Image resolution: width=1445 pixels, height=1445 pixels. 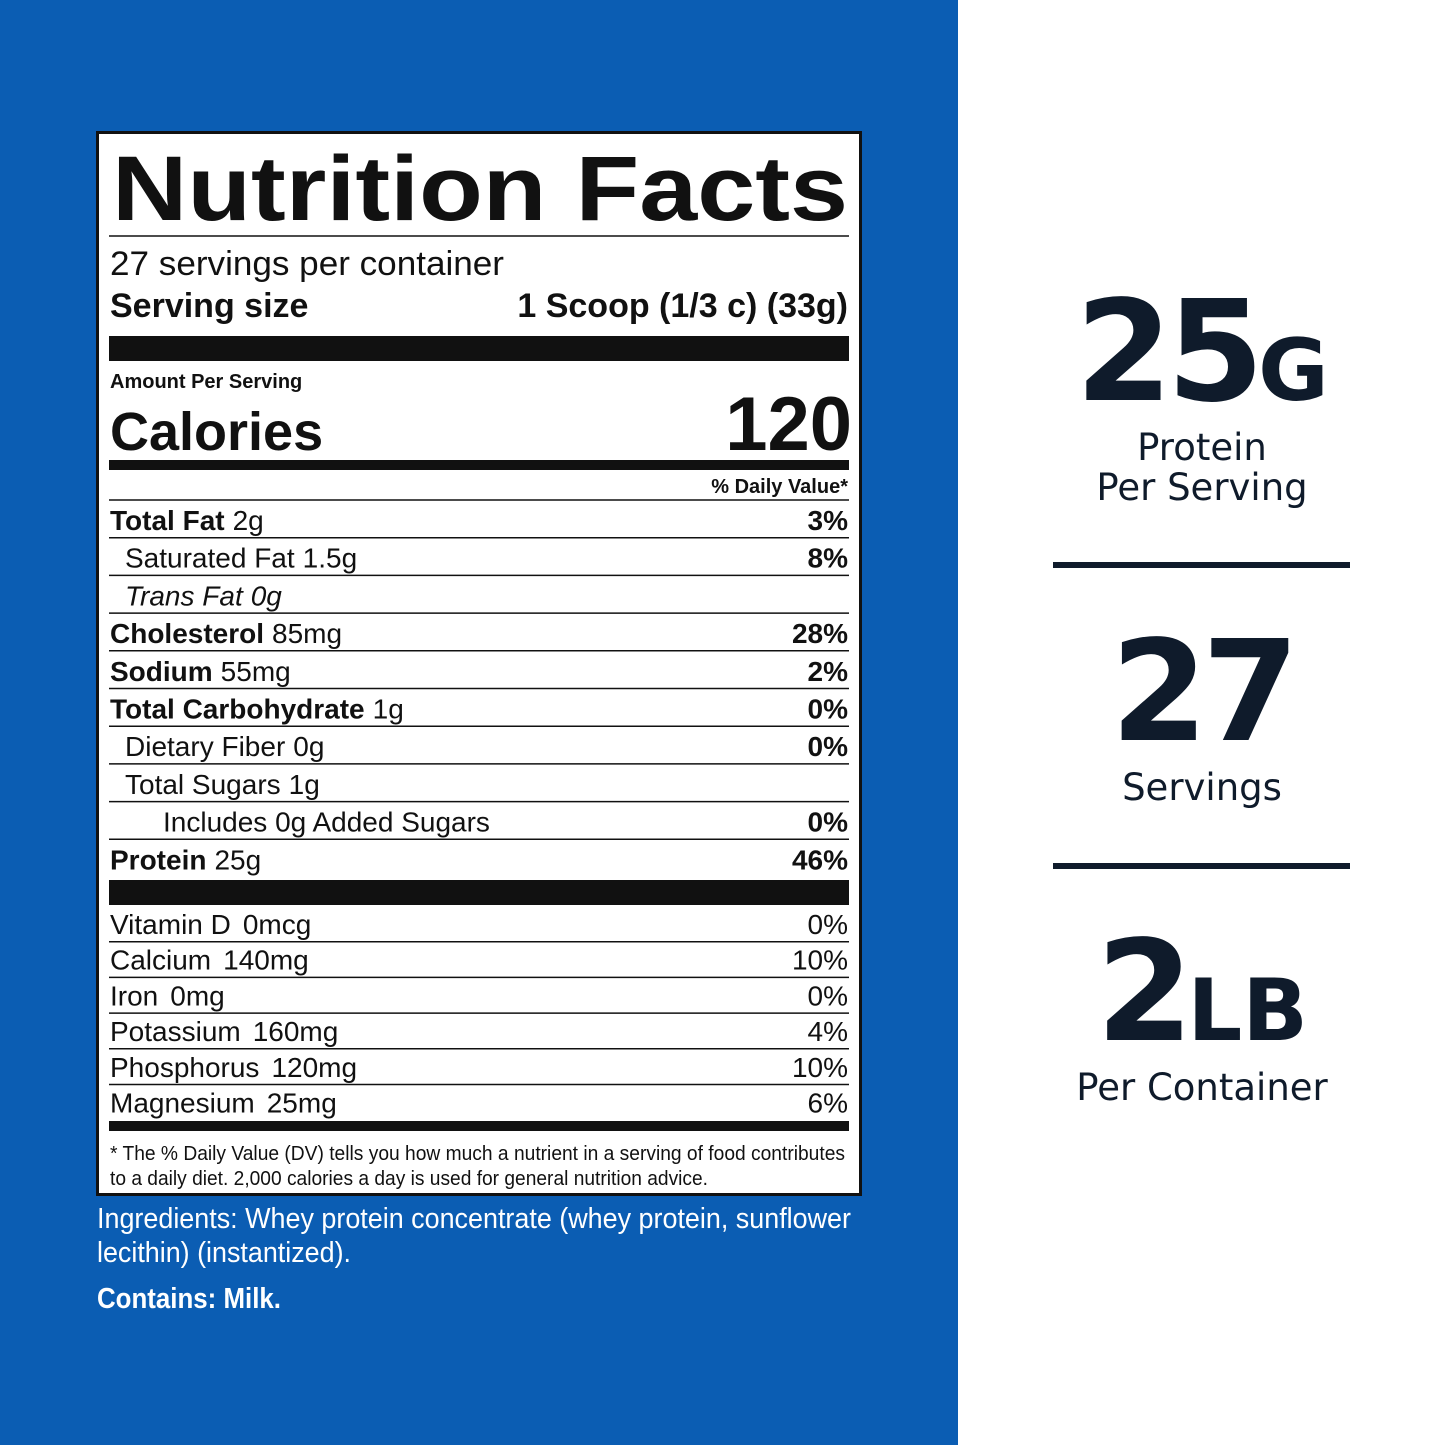 I want to click on highlight-number: 27, so click(x=1202, y=692).